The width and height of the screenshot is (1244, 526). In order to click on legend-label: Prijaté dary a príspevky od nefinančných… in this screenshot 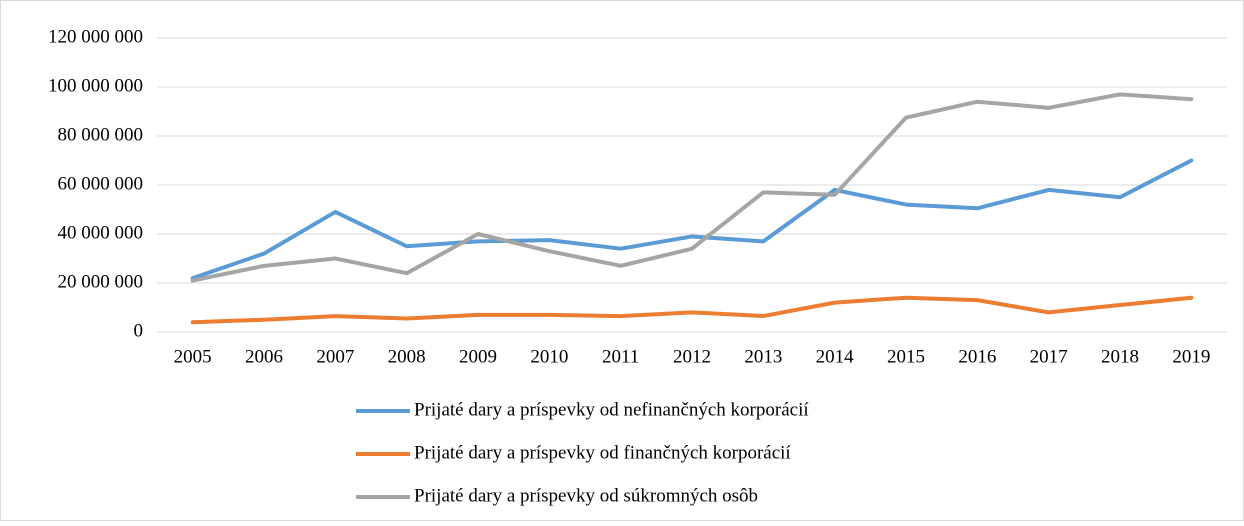, I will do `click(611, 409)`.